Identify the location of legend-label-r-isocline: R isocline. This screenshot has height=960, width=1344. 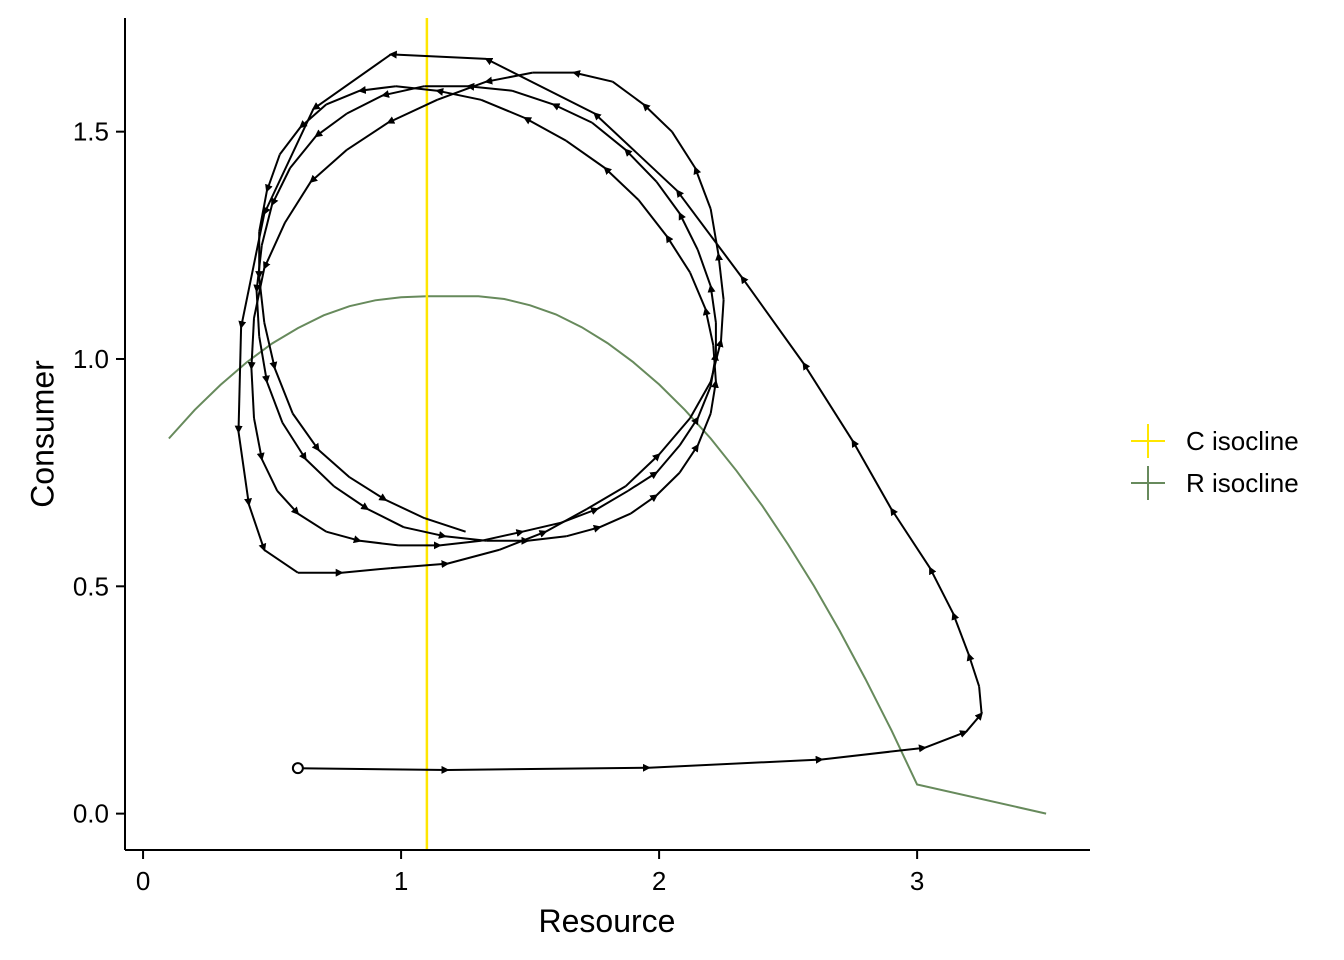
(1242, 483).